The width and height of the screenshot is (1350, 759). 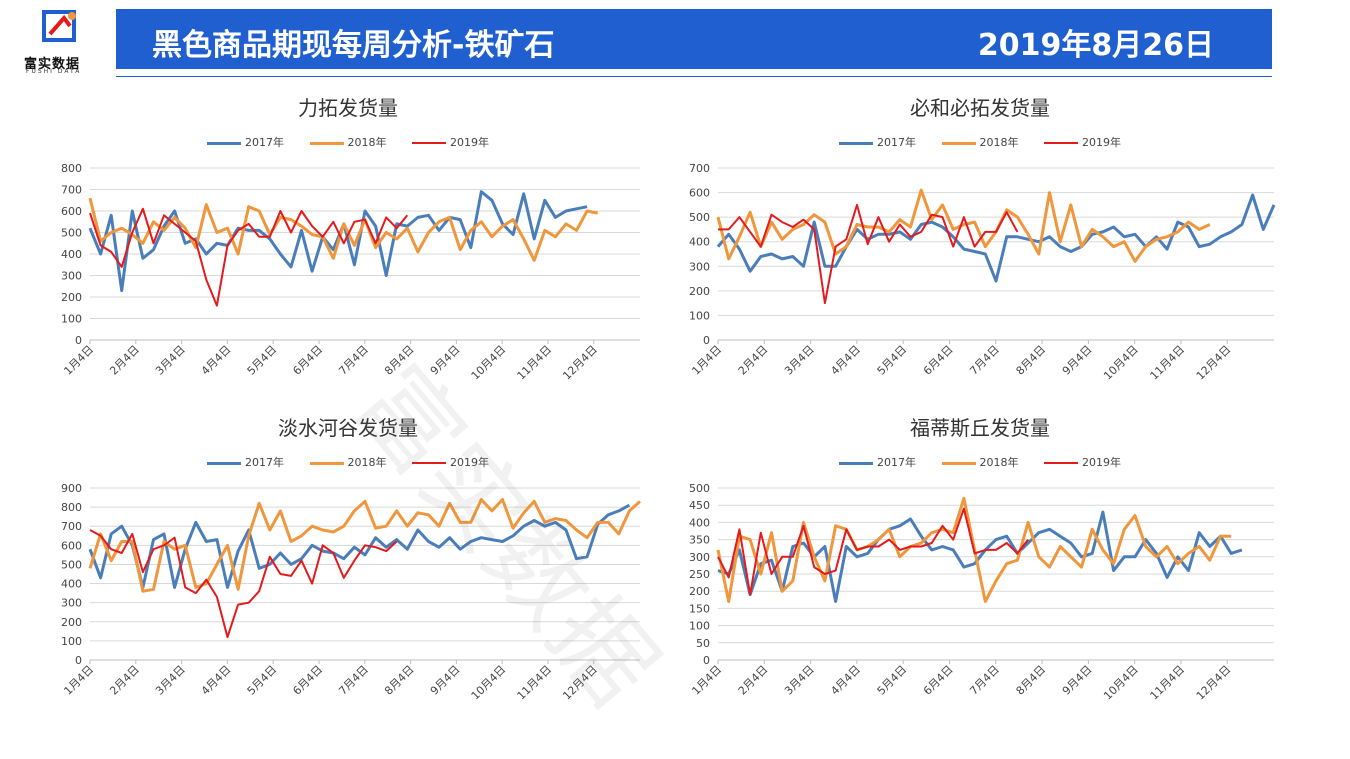 What do you see at coordinates (699, 574) in the screenshot?
I see `y-tick-label: 250` at bounding box center [699, 574].